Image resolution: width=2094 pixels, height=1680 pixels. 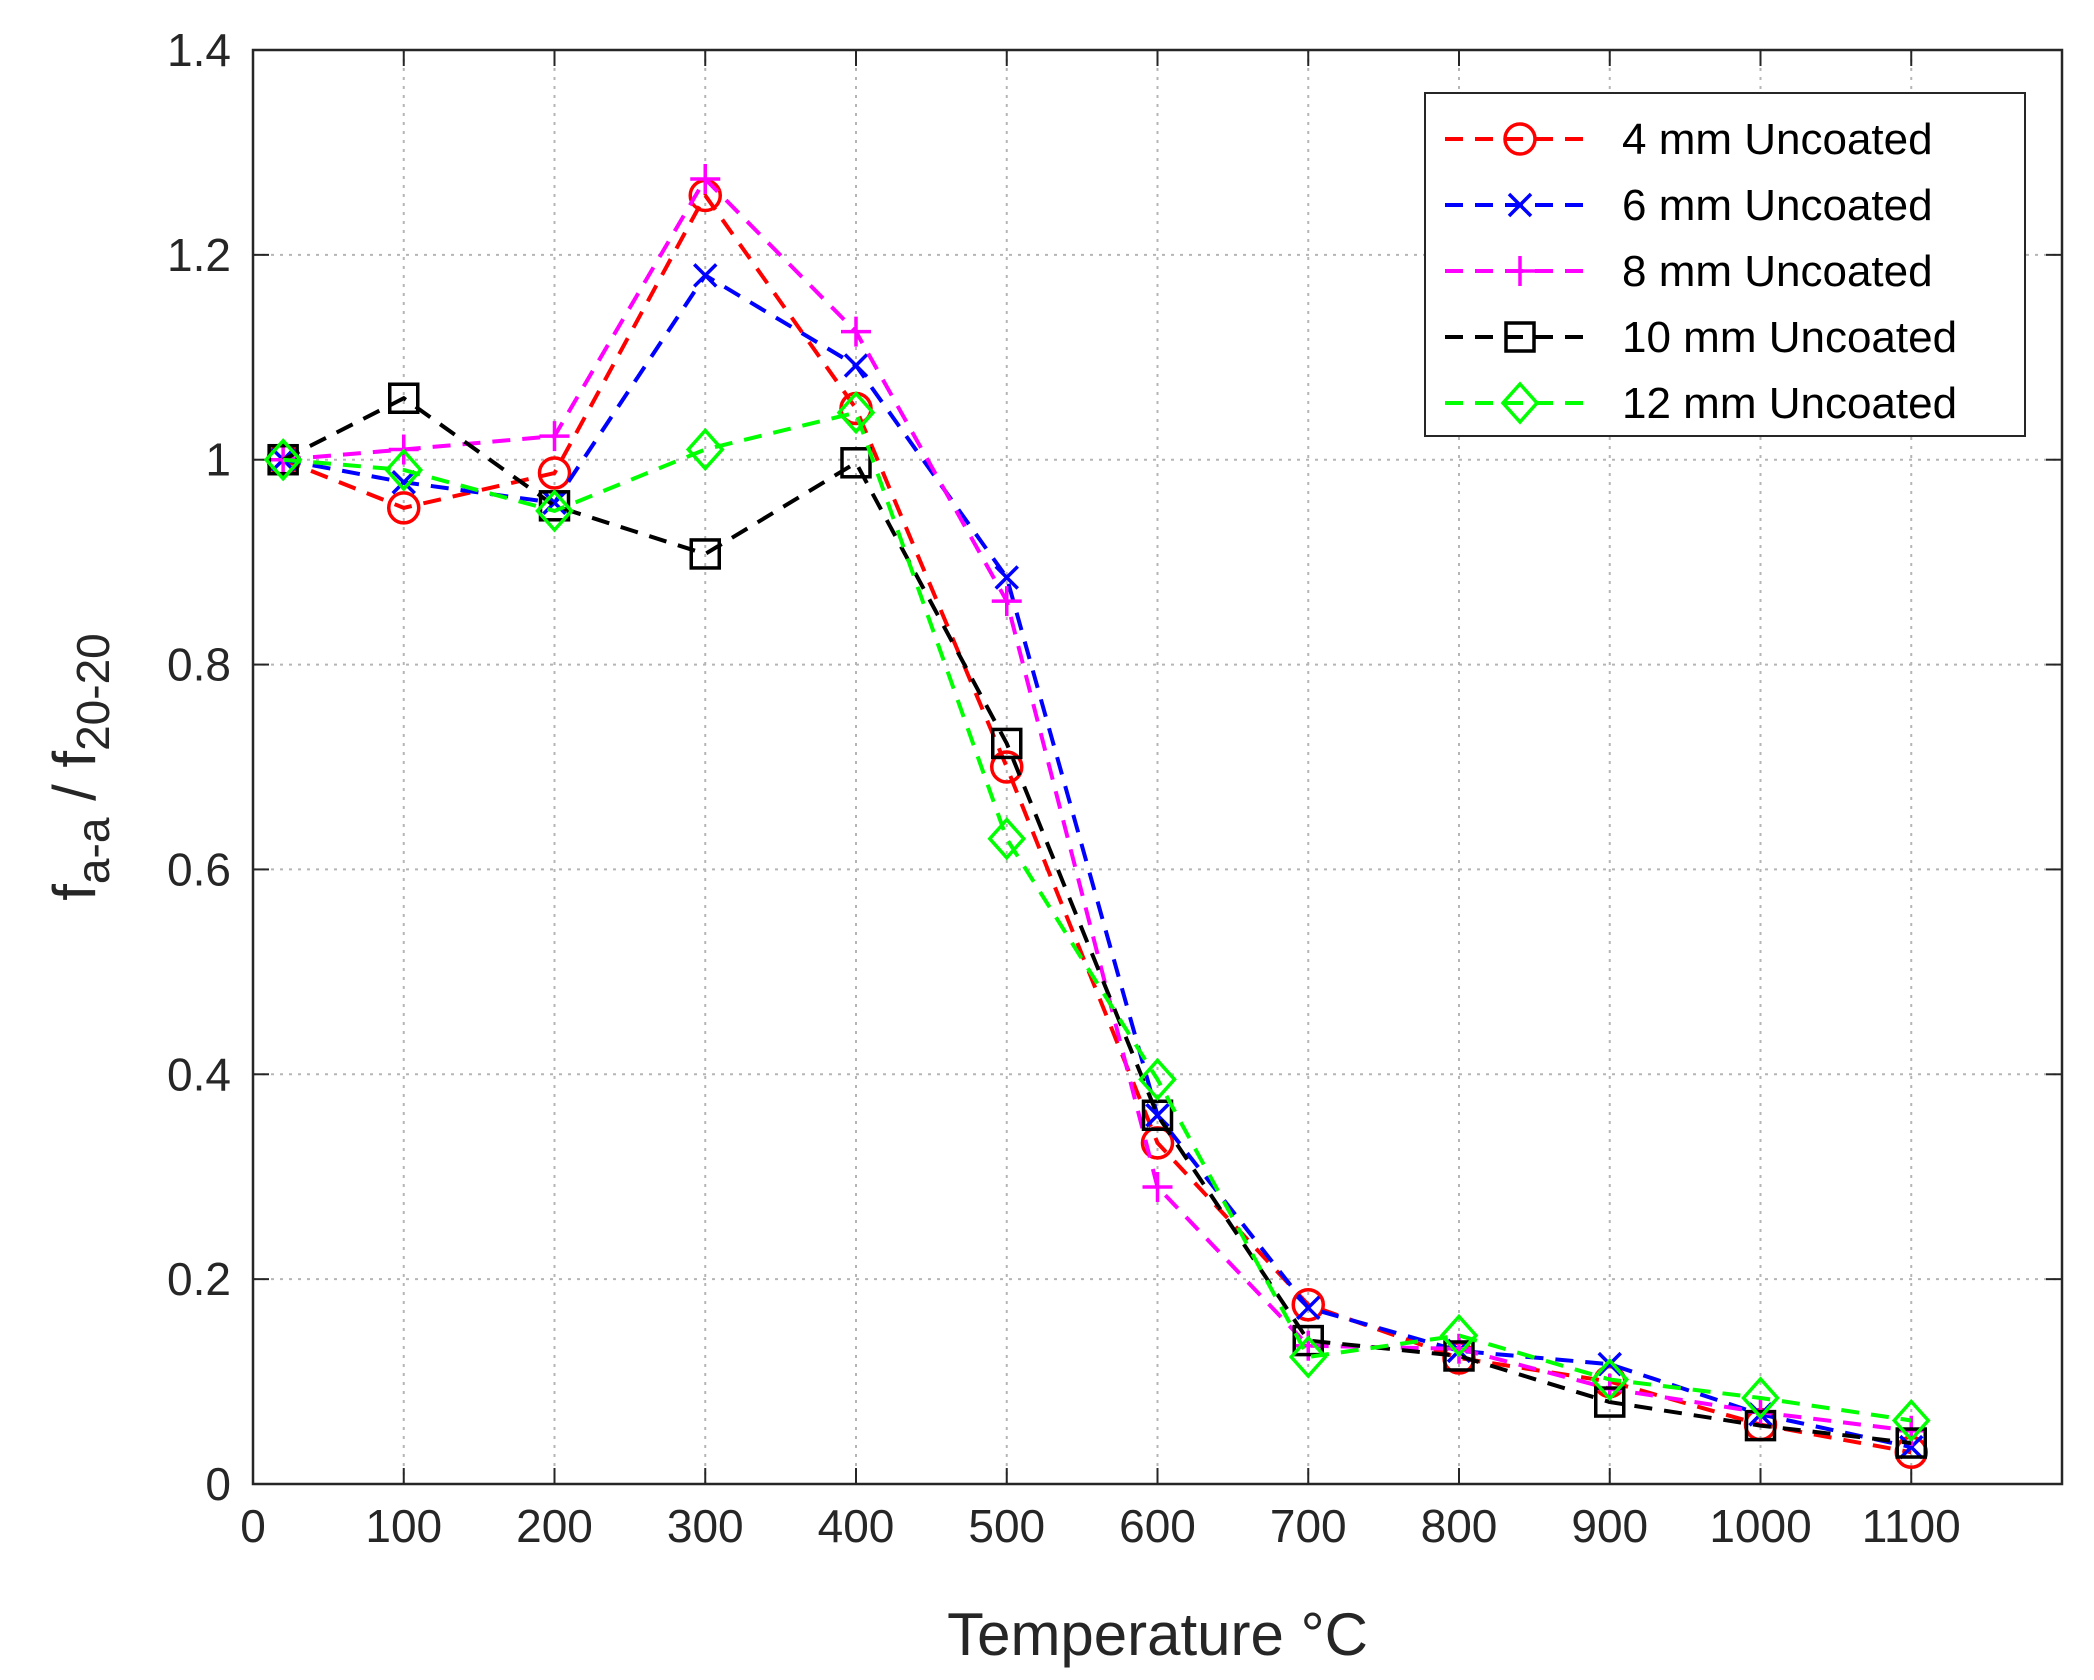 What do you see at coordinates (1911, 1526) in the screenshot?
I see `x-tick-label: 1100` at bounding box center [1911, 1526].